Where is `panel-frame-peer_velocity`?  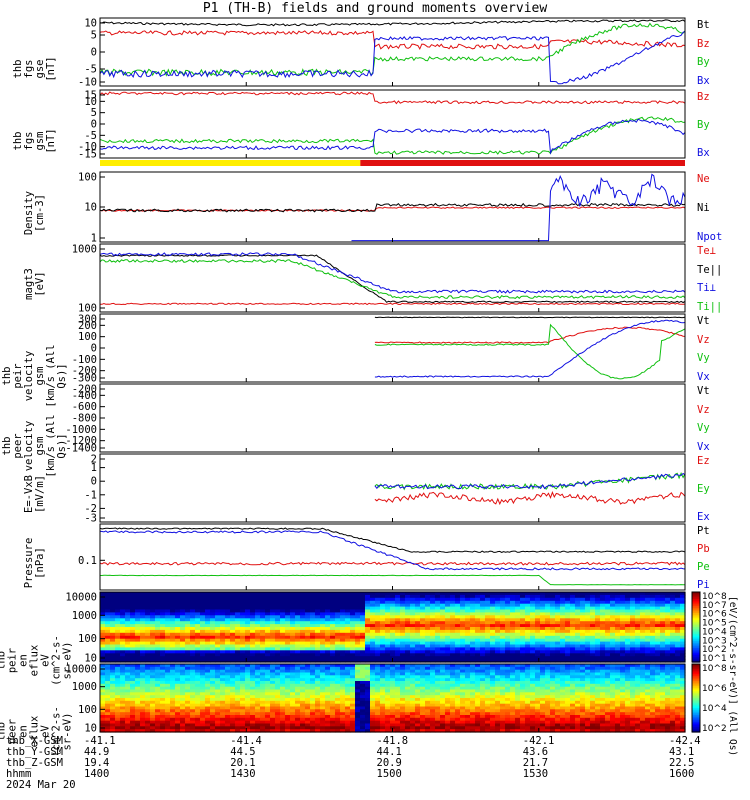
panel-frame-peer_velocity is located at coordinates (392, 418).